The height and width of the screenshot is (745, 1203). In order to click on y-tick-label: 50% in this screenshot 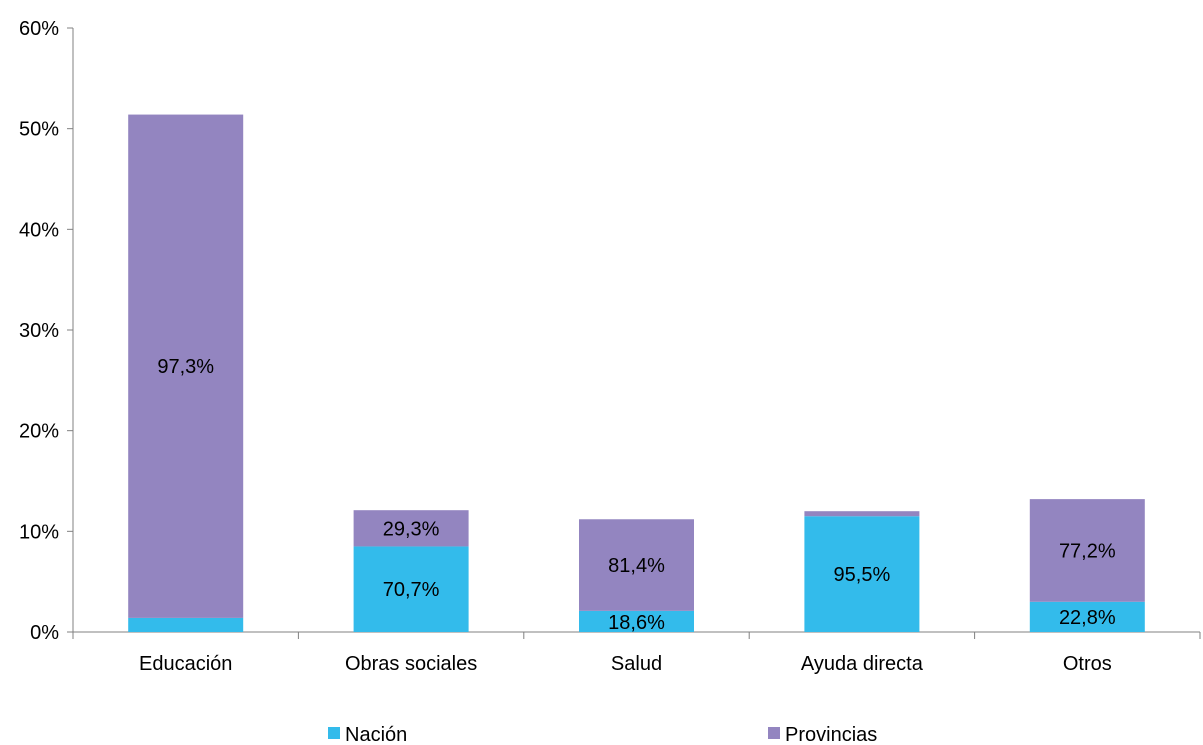, I will do `click(39, 130)`.